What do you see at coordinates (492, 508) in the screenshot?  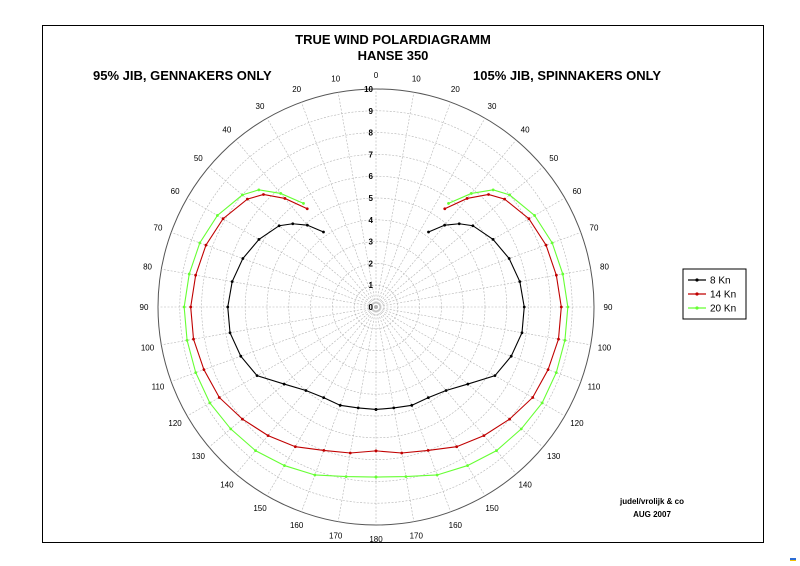 I see `angle-label: 150` at bounding box center [492, 508].